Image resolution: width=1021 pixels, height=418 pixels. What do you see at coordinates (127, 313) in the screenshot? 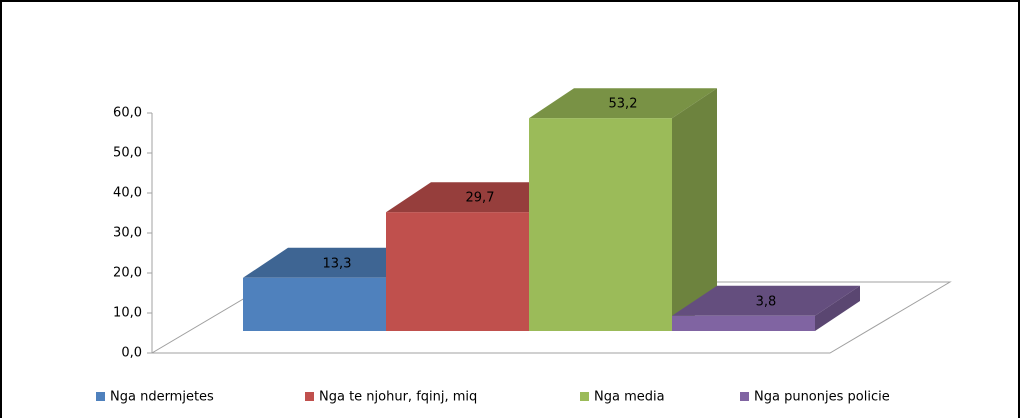
I see `y-tick-label: 10,0` at bounding box center [127, 313].